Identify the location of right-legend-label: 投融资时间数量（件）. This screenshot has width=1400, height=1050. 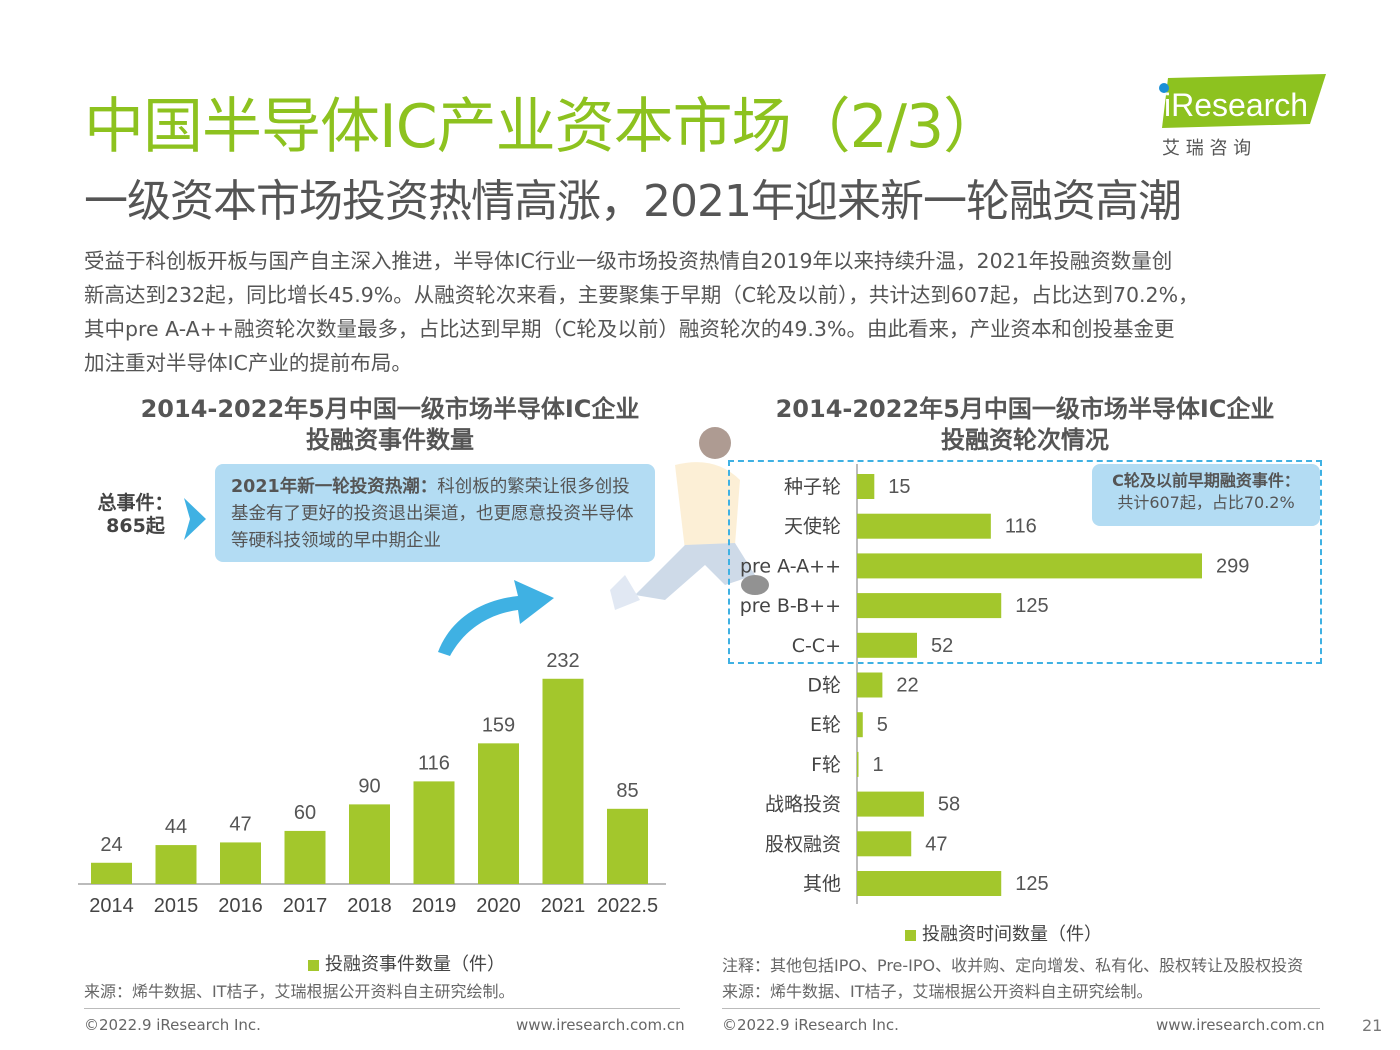
(1012, 934).